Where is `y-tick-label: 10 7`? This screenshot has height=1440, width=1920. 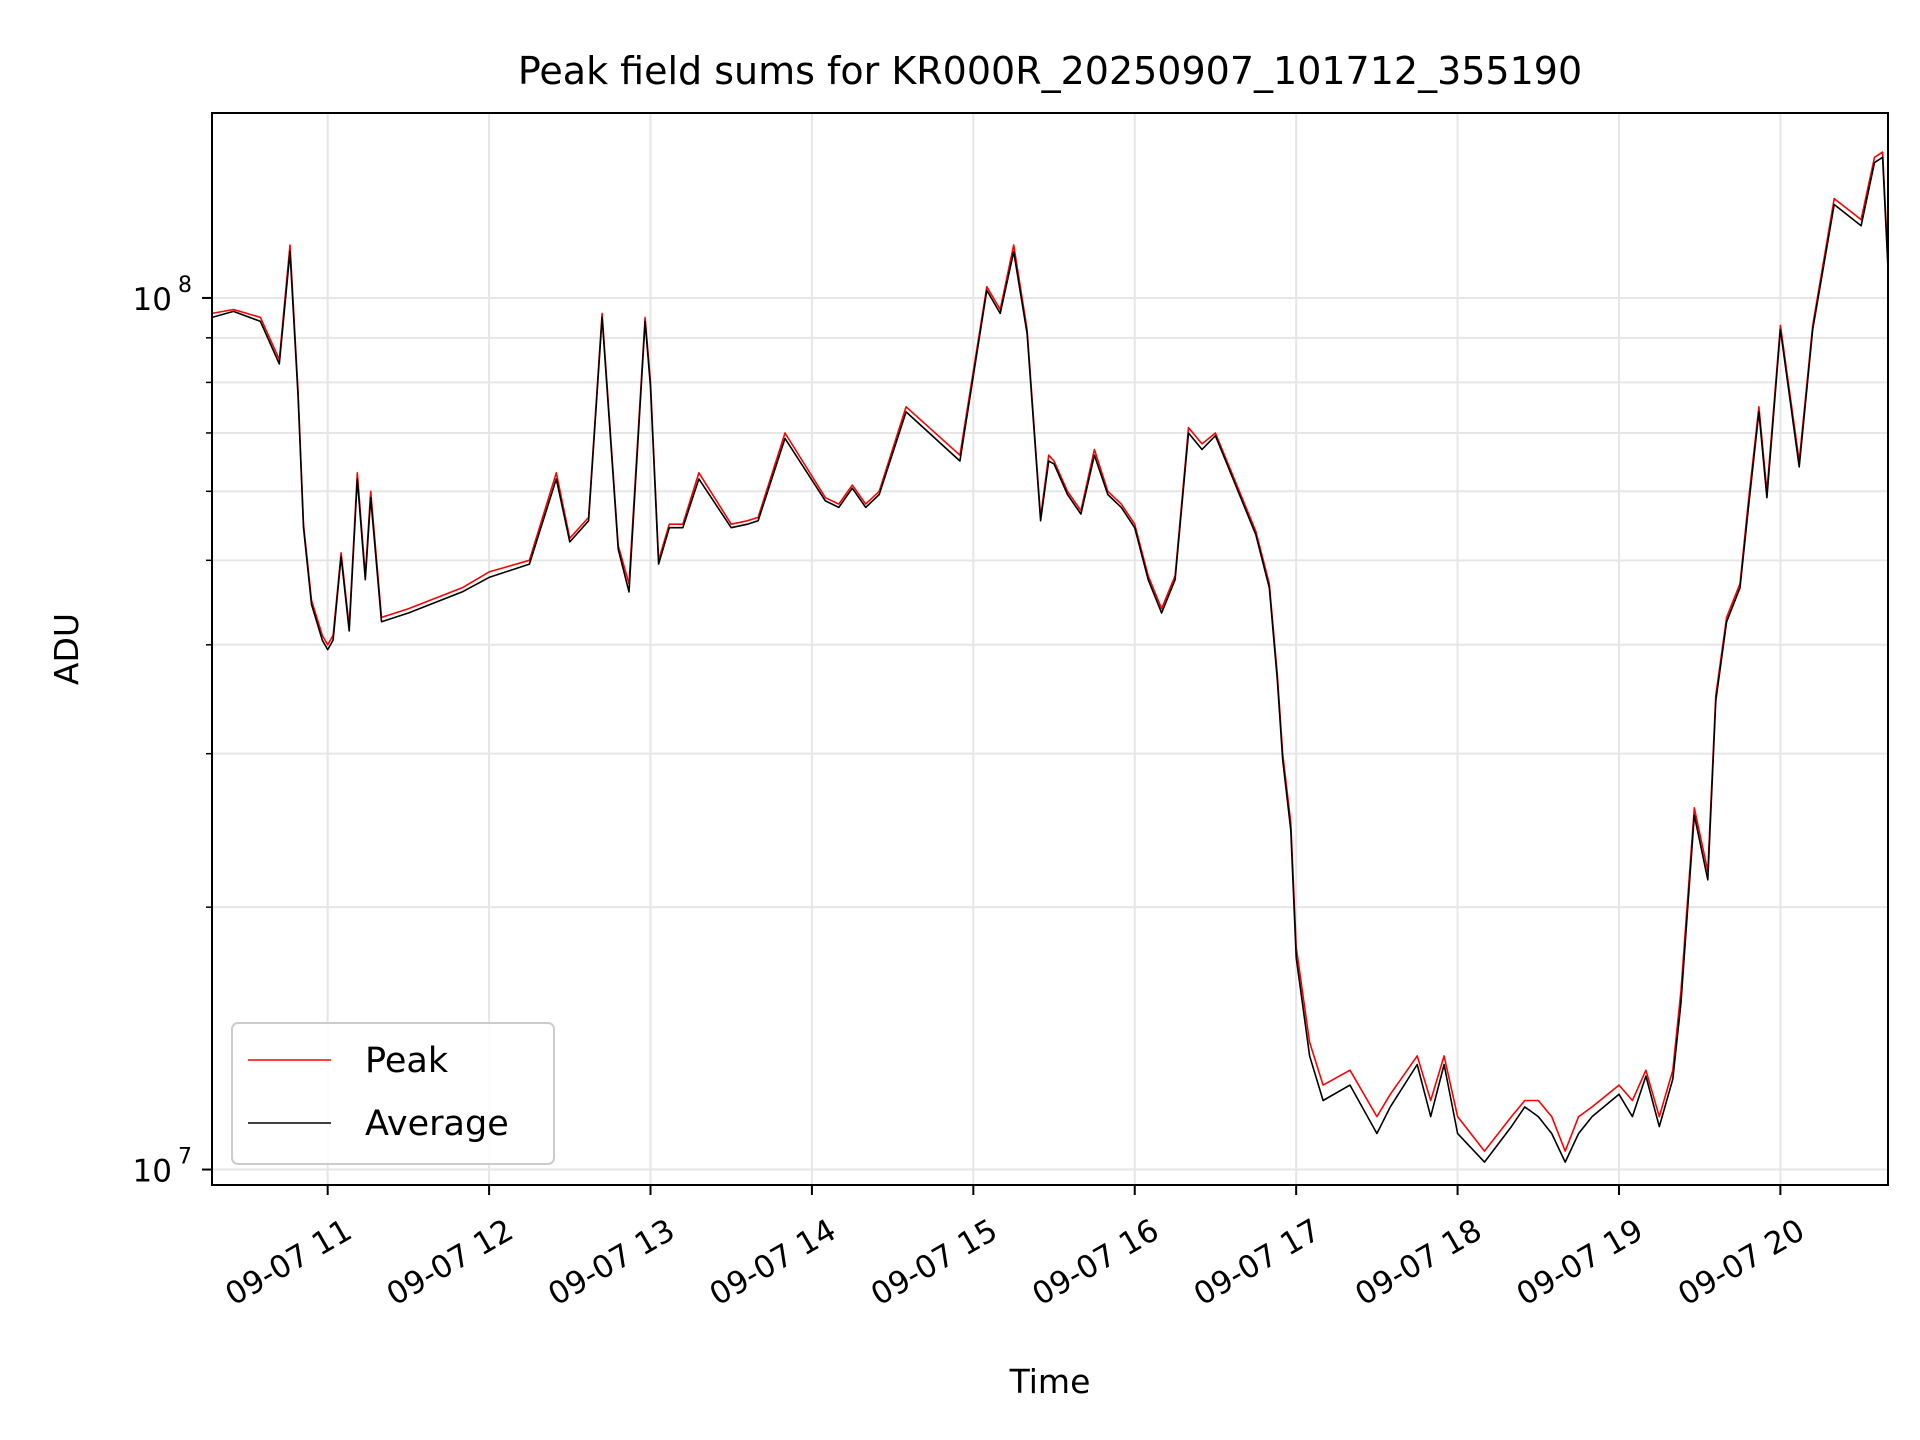 y-tick-label: 10 7 is located at coordinates (162, 1167).